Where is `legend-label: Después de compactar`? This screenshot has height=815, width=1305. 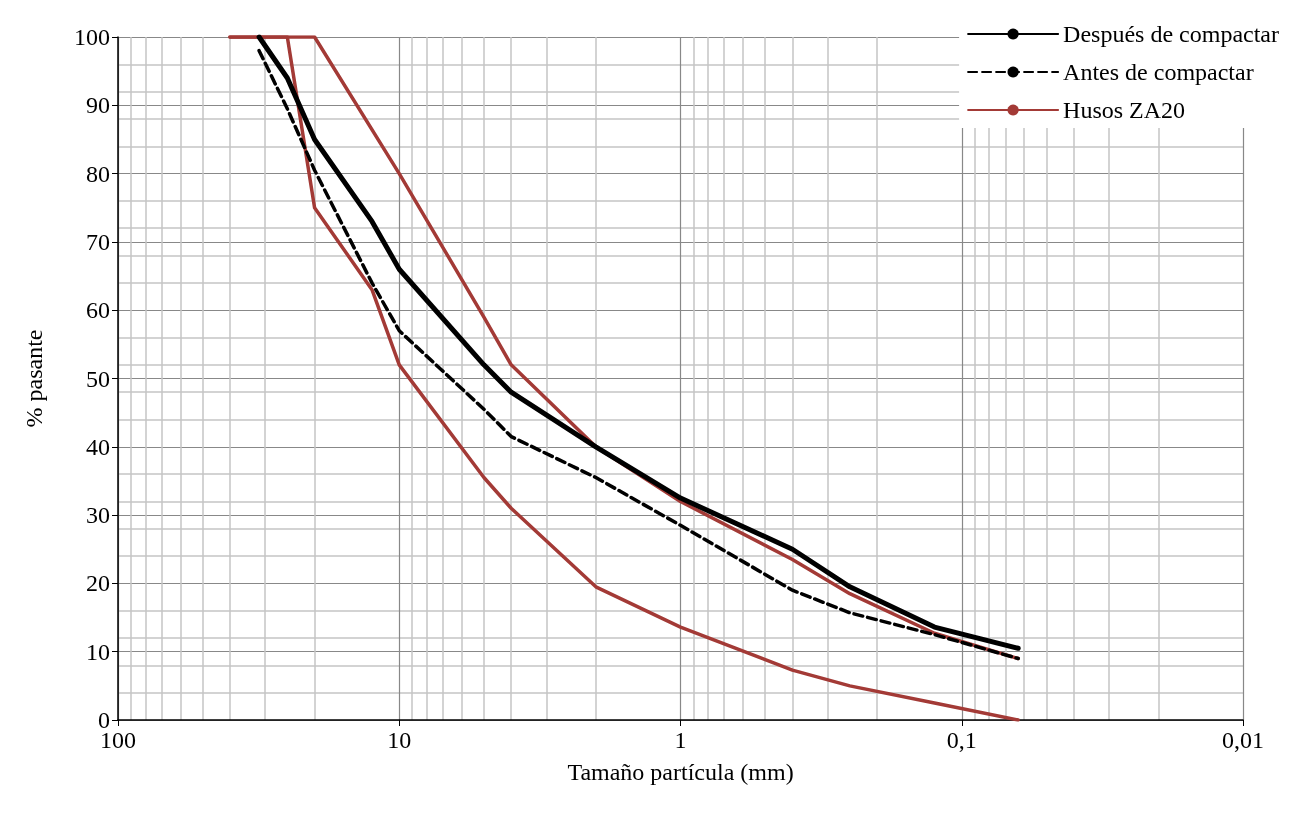
legend-label: Después de compactar is located at coordinates (1171, 34).